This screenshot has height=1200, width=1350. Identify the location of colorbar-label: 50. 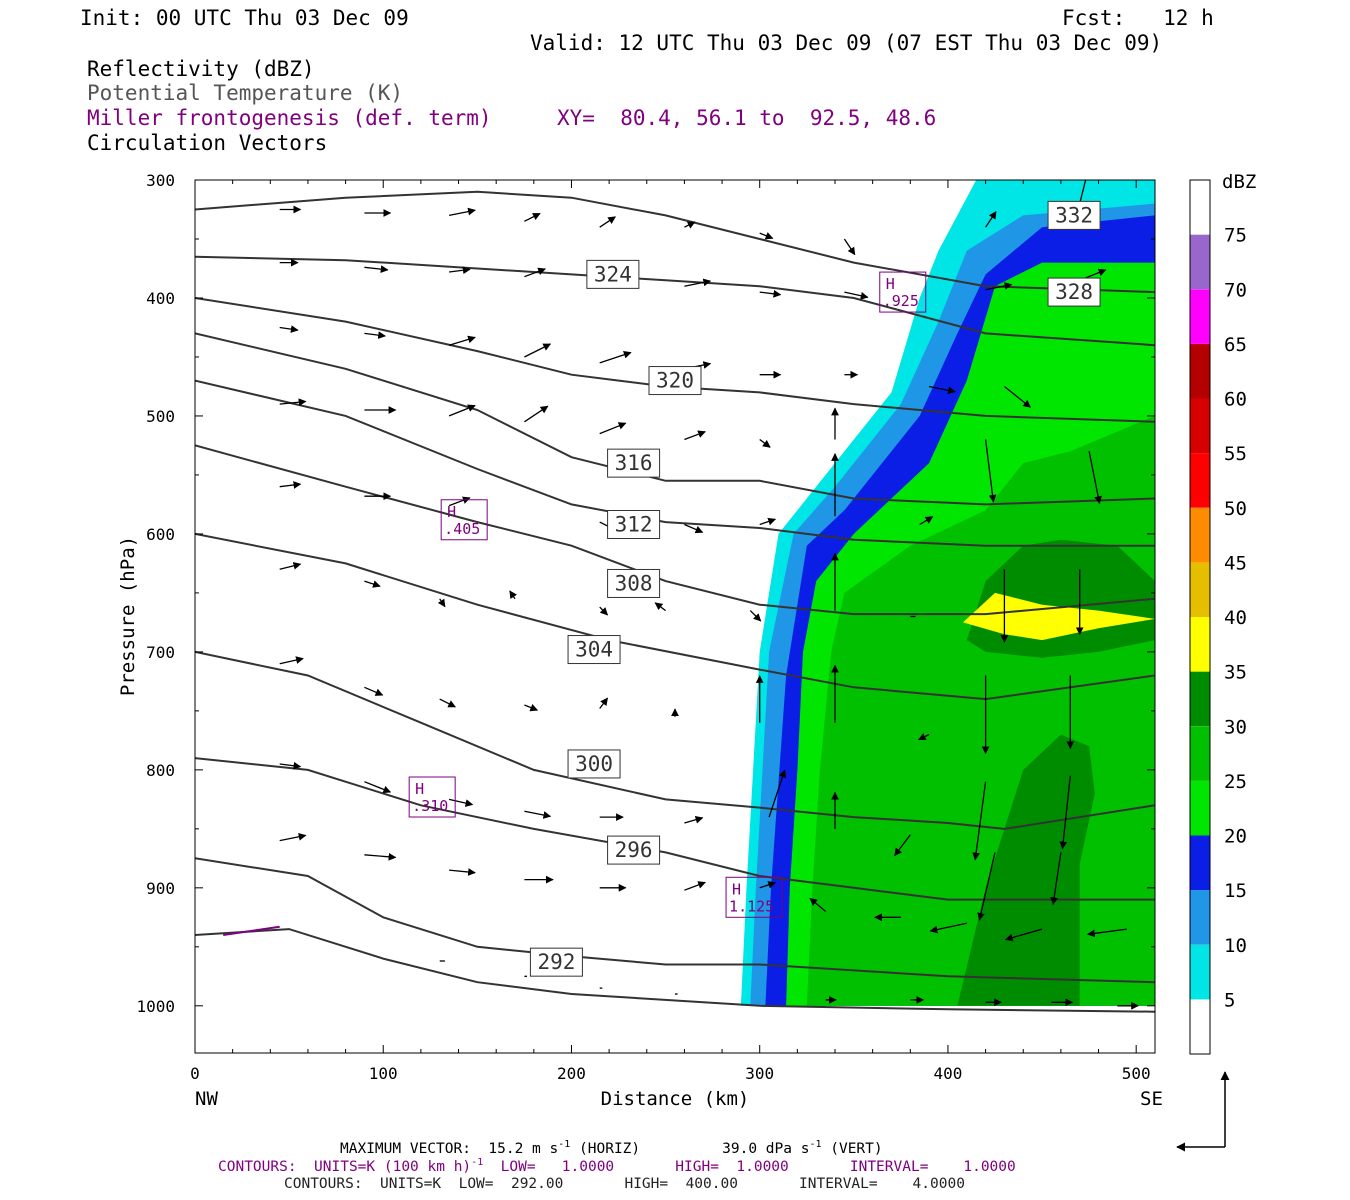
(1235, 509).